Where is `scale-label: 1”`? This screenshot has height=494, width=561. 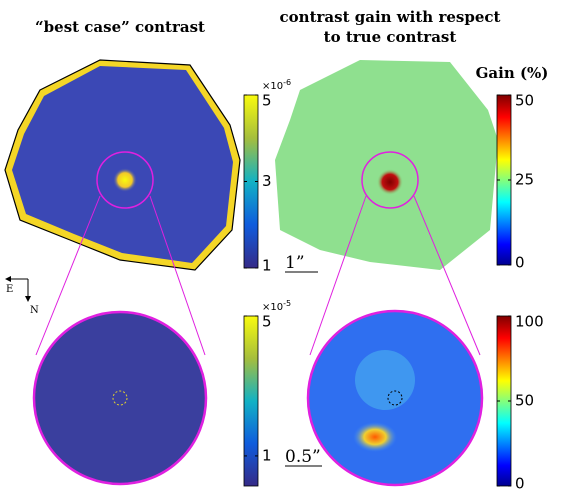 scale-label: 1” is located at coordinates (295, 263).